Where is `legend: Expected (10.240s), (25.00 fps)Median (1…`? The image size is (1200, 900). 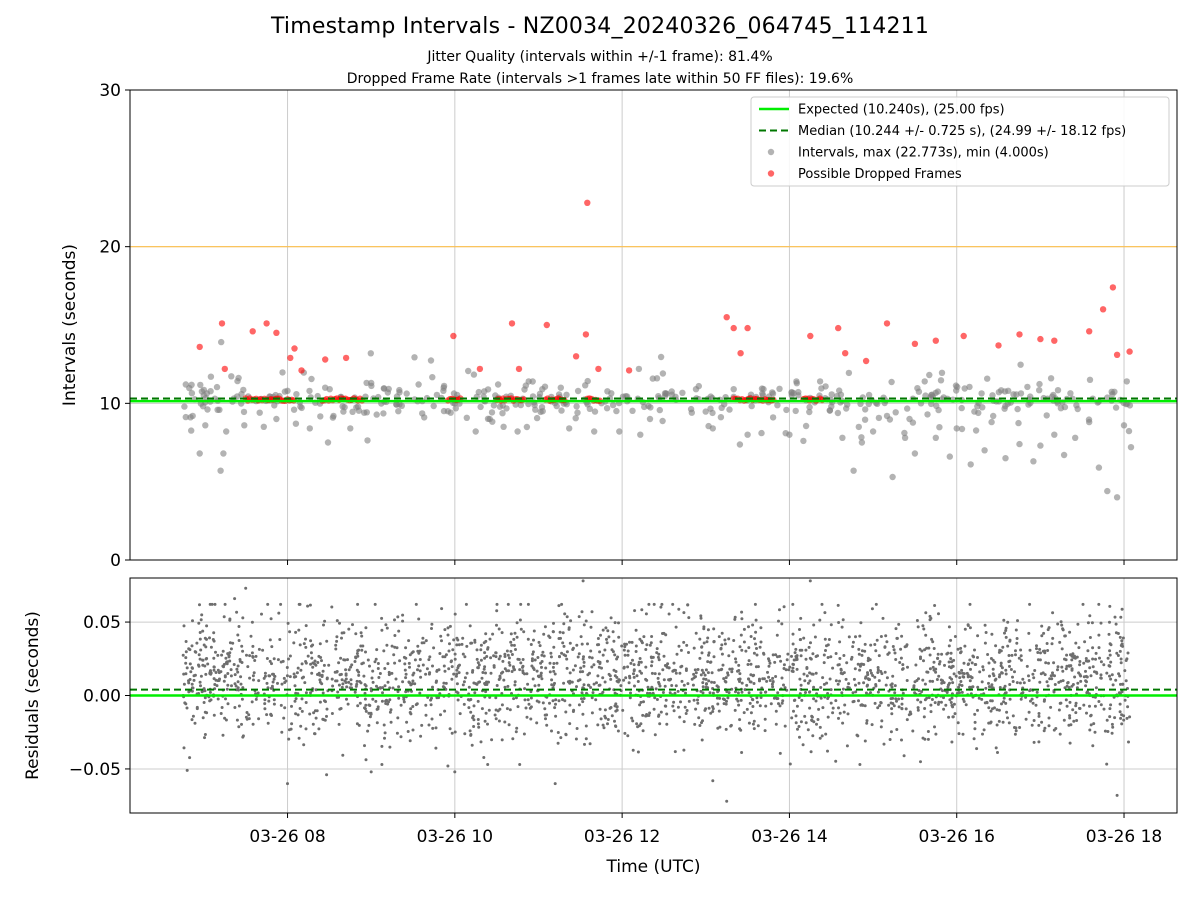
legend: Expected (10.240s), (25.00 fps)Median (1… is located at coordinates (960, 141).